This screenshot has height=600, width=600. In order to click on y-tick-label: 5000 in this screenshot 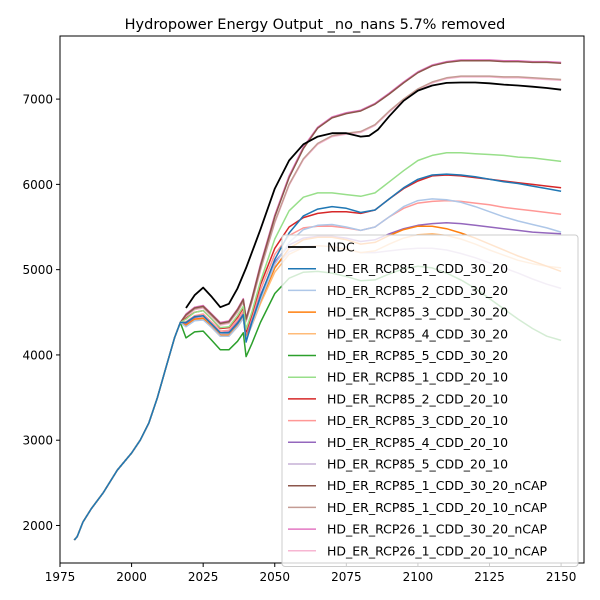, I will do `click(37, 270)`.